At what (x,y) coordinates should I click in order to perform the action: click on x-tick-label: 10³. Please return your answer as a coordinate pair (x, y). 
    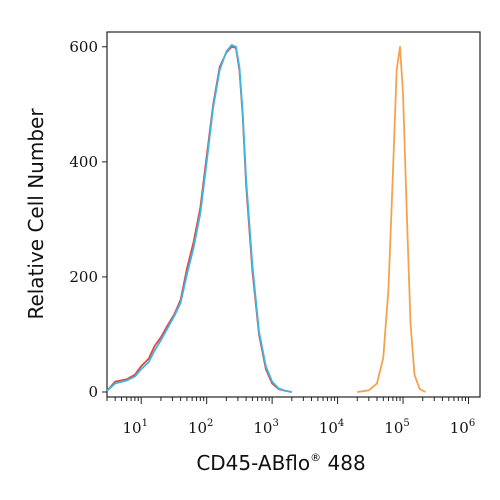
    Looking at the image, I should click on (265, 427).